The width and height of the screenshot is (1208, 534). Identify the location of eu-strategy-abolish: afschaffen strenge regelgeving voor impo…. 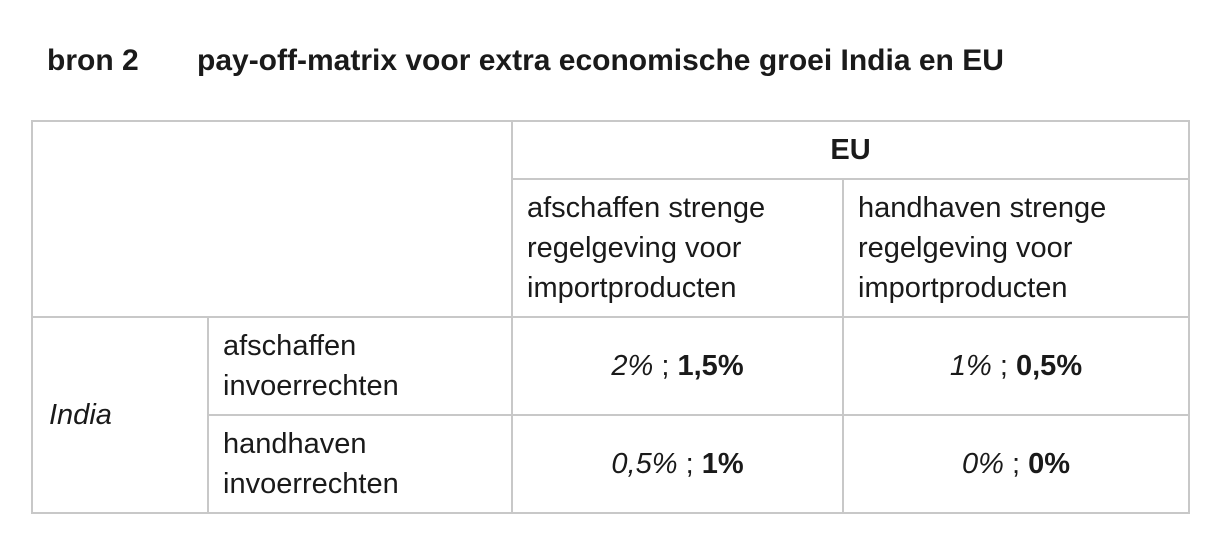
(677, 248).